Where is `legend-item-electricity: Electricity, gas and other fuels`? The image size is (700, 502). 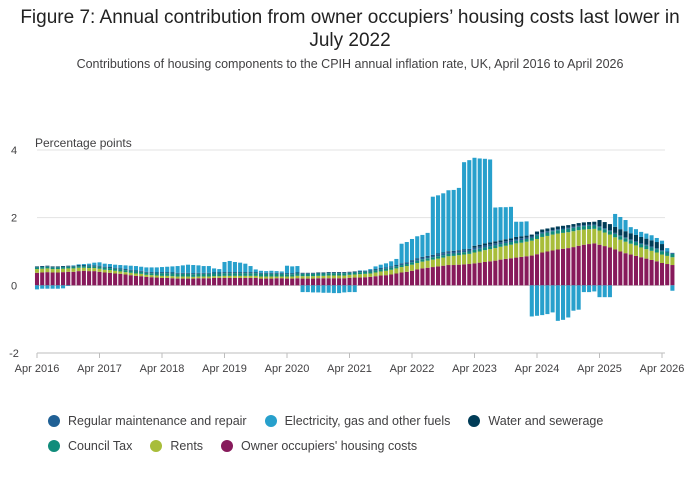 legend-item-electricity: Electricity, gas and other fuels is located at coordinates (357, 420).